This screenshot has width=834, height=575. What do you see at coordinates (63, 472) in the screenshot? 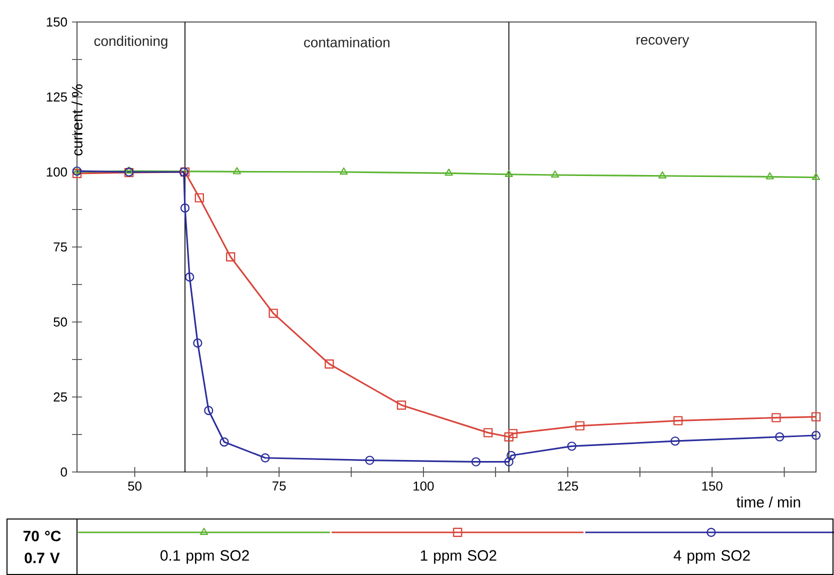
I see `y-tick-label: 0` at bounding box center [63, 472].